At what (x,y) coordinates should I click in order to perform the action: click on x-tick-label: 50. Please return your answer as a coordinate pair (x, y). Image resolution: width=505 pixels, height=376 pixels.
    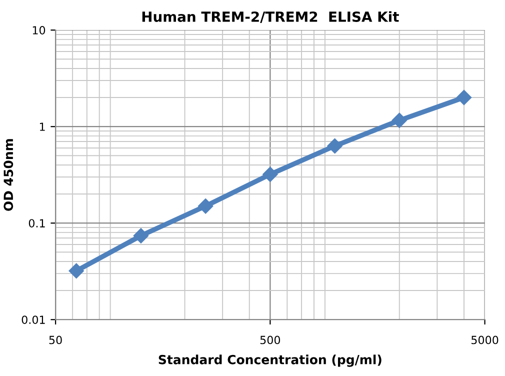
    Looking at the image, I should click on (55, 340).